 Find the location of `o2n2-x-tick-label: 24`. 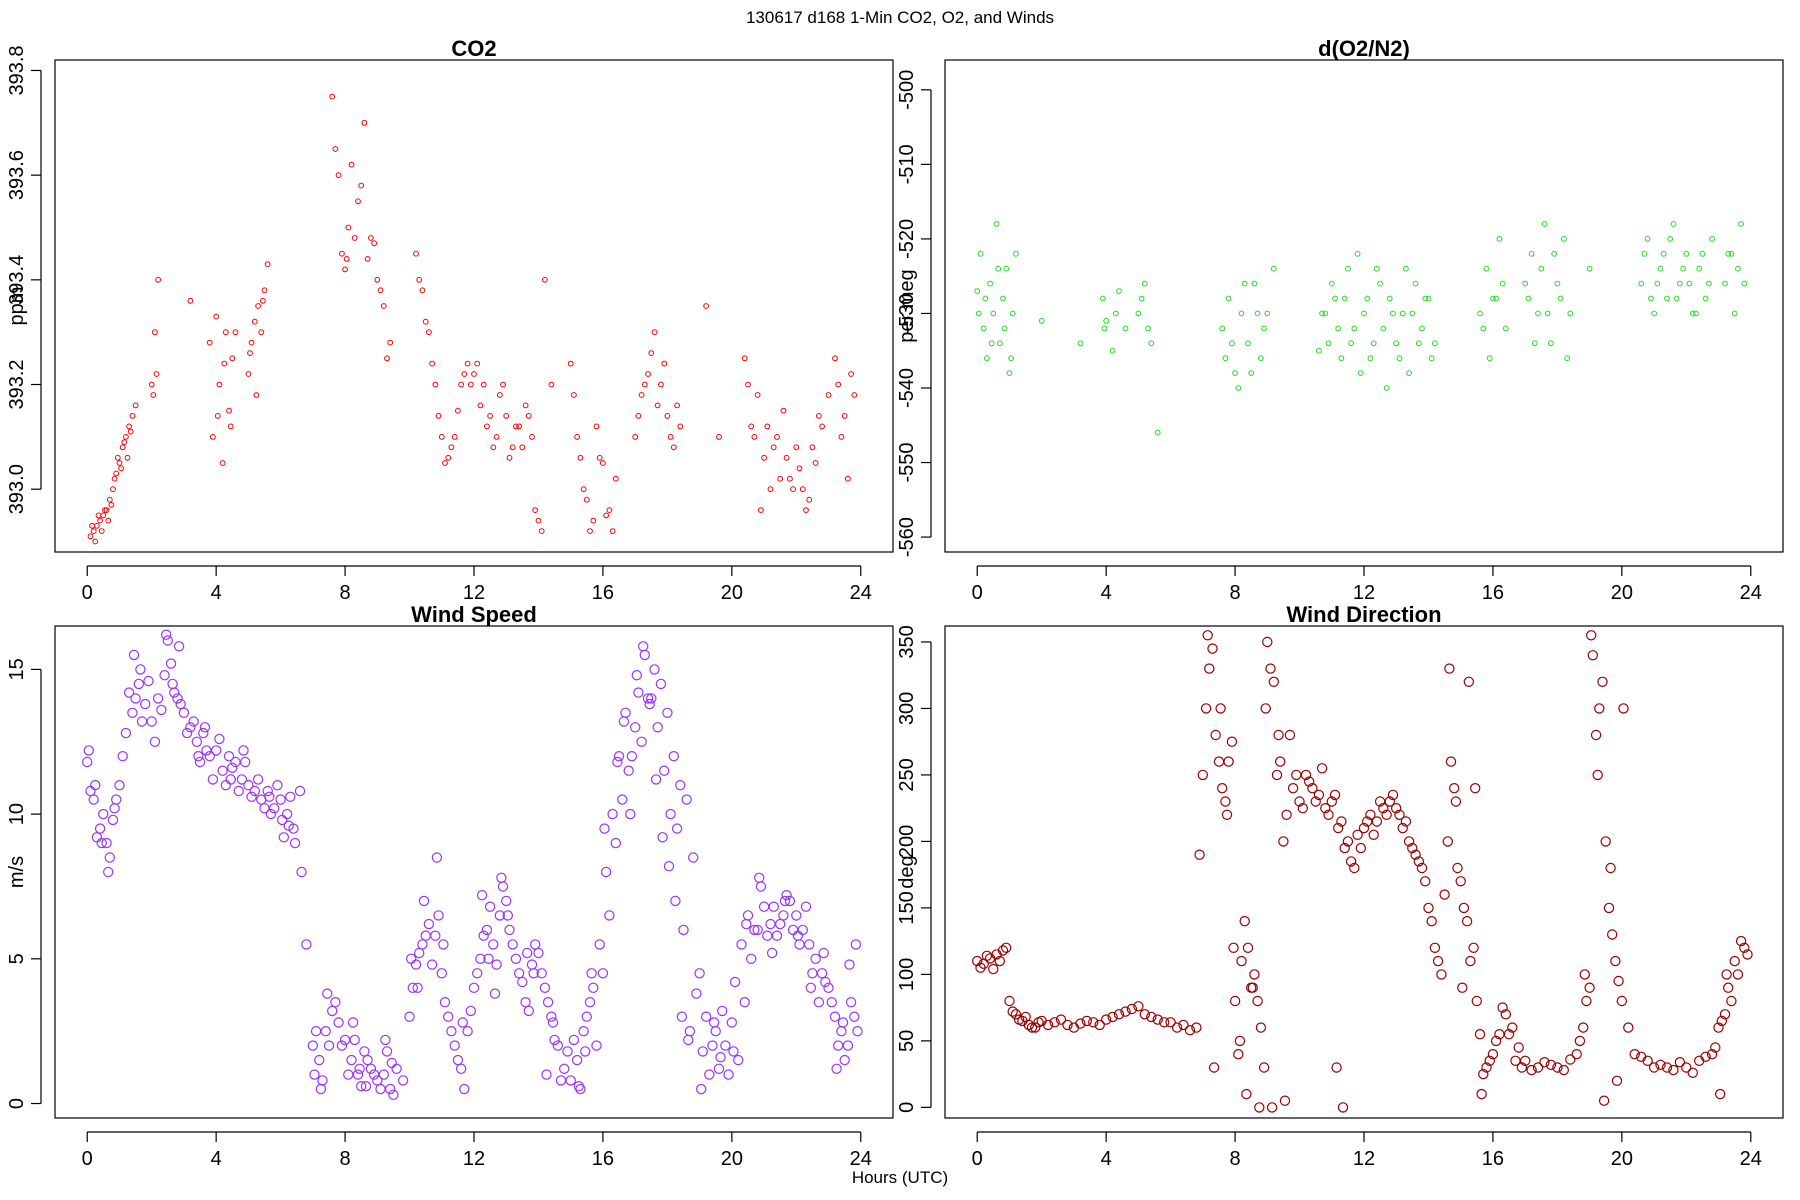

o2n2-x-tick-label: 24 is located at coordinates (1751, 593).